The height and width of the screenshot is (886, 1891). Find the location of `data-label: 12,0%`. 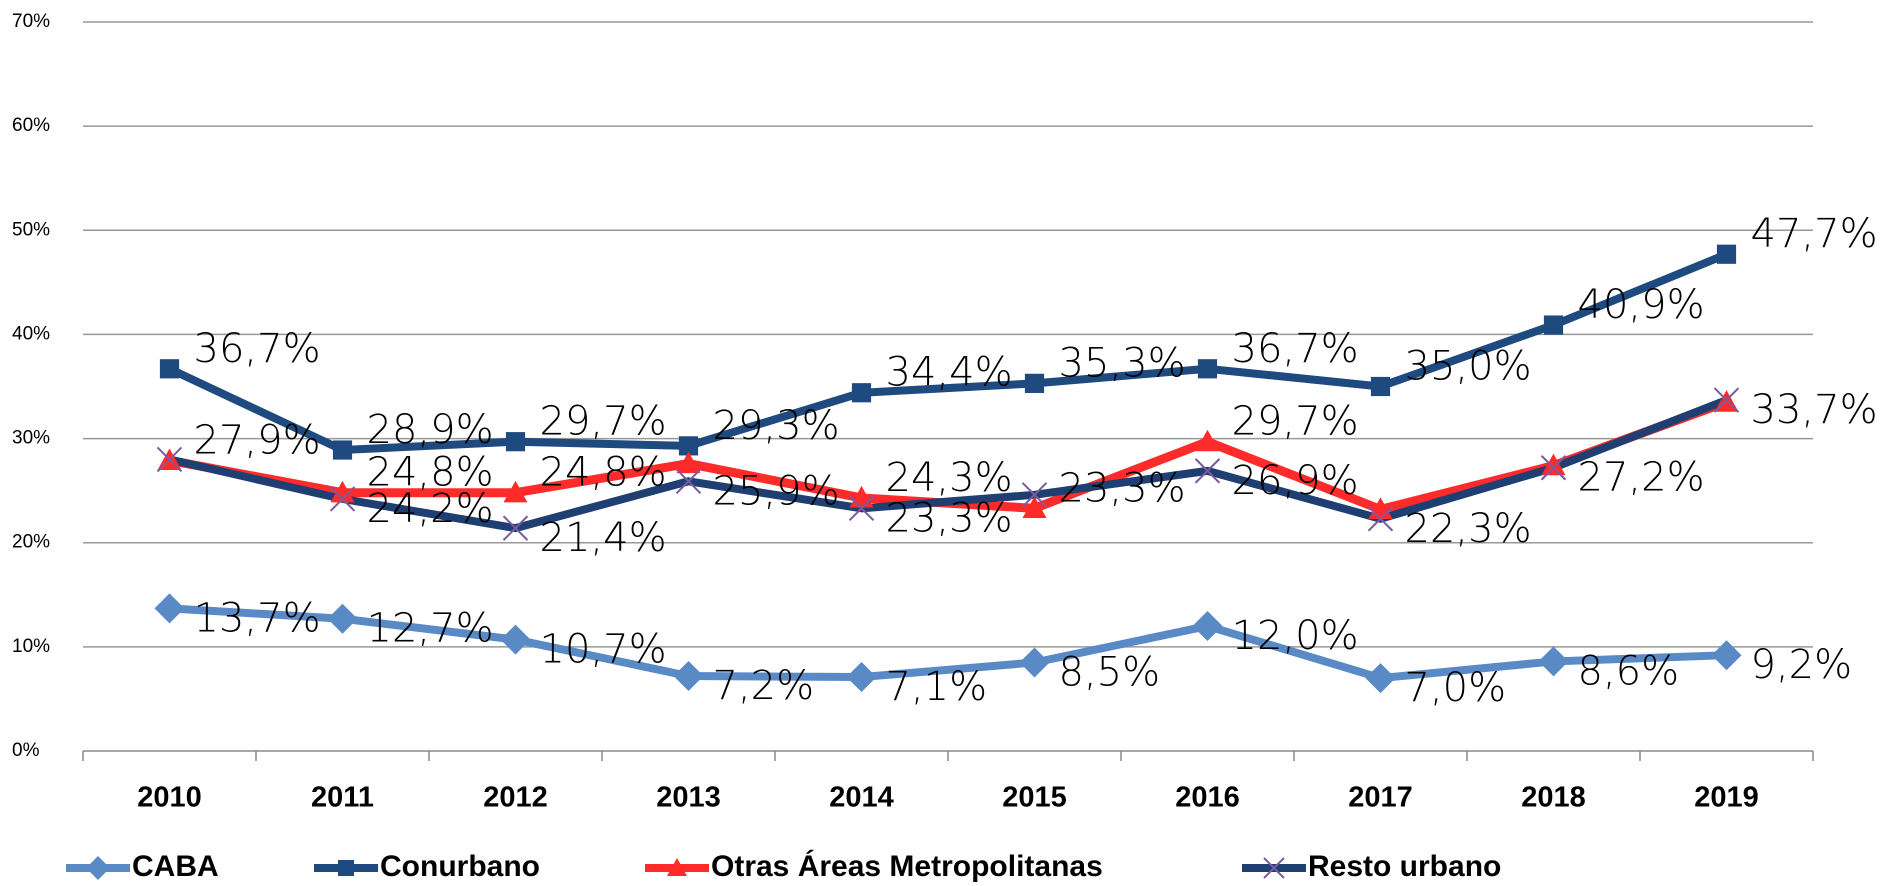

data-label: 12,0% is located at coordinates (1295, 636).